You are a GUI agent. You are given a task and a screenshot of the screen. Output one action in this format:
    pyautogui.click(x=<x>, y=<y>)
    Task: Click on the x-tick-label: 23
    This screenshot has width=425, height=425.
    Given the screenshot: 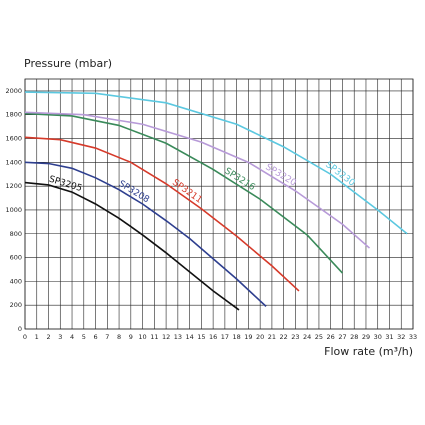 What is the action you would take?
    pyautogui.click(x=295, y=337)
    